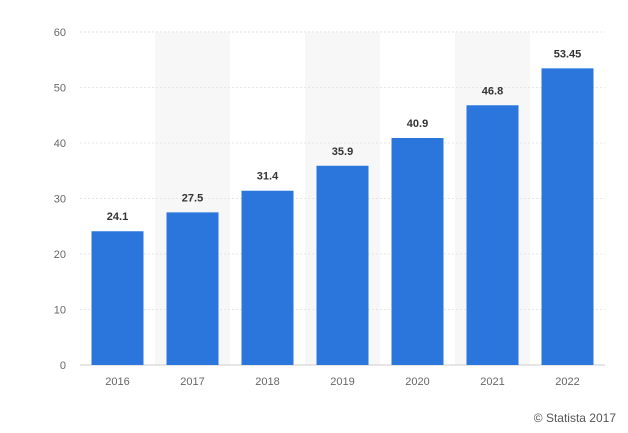  I want to click on bar-2017, so click(192, 288).